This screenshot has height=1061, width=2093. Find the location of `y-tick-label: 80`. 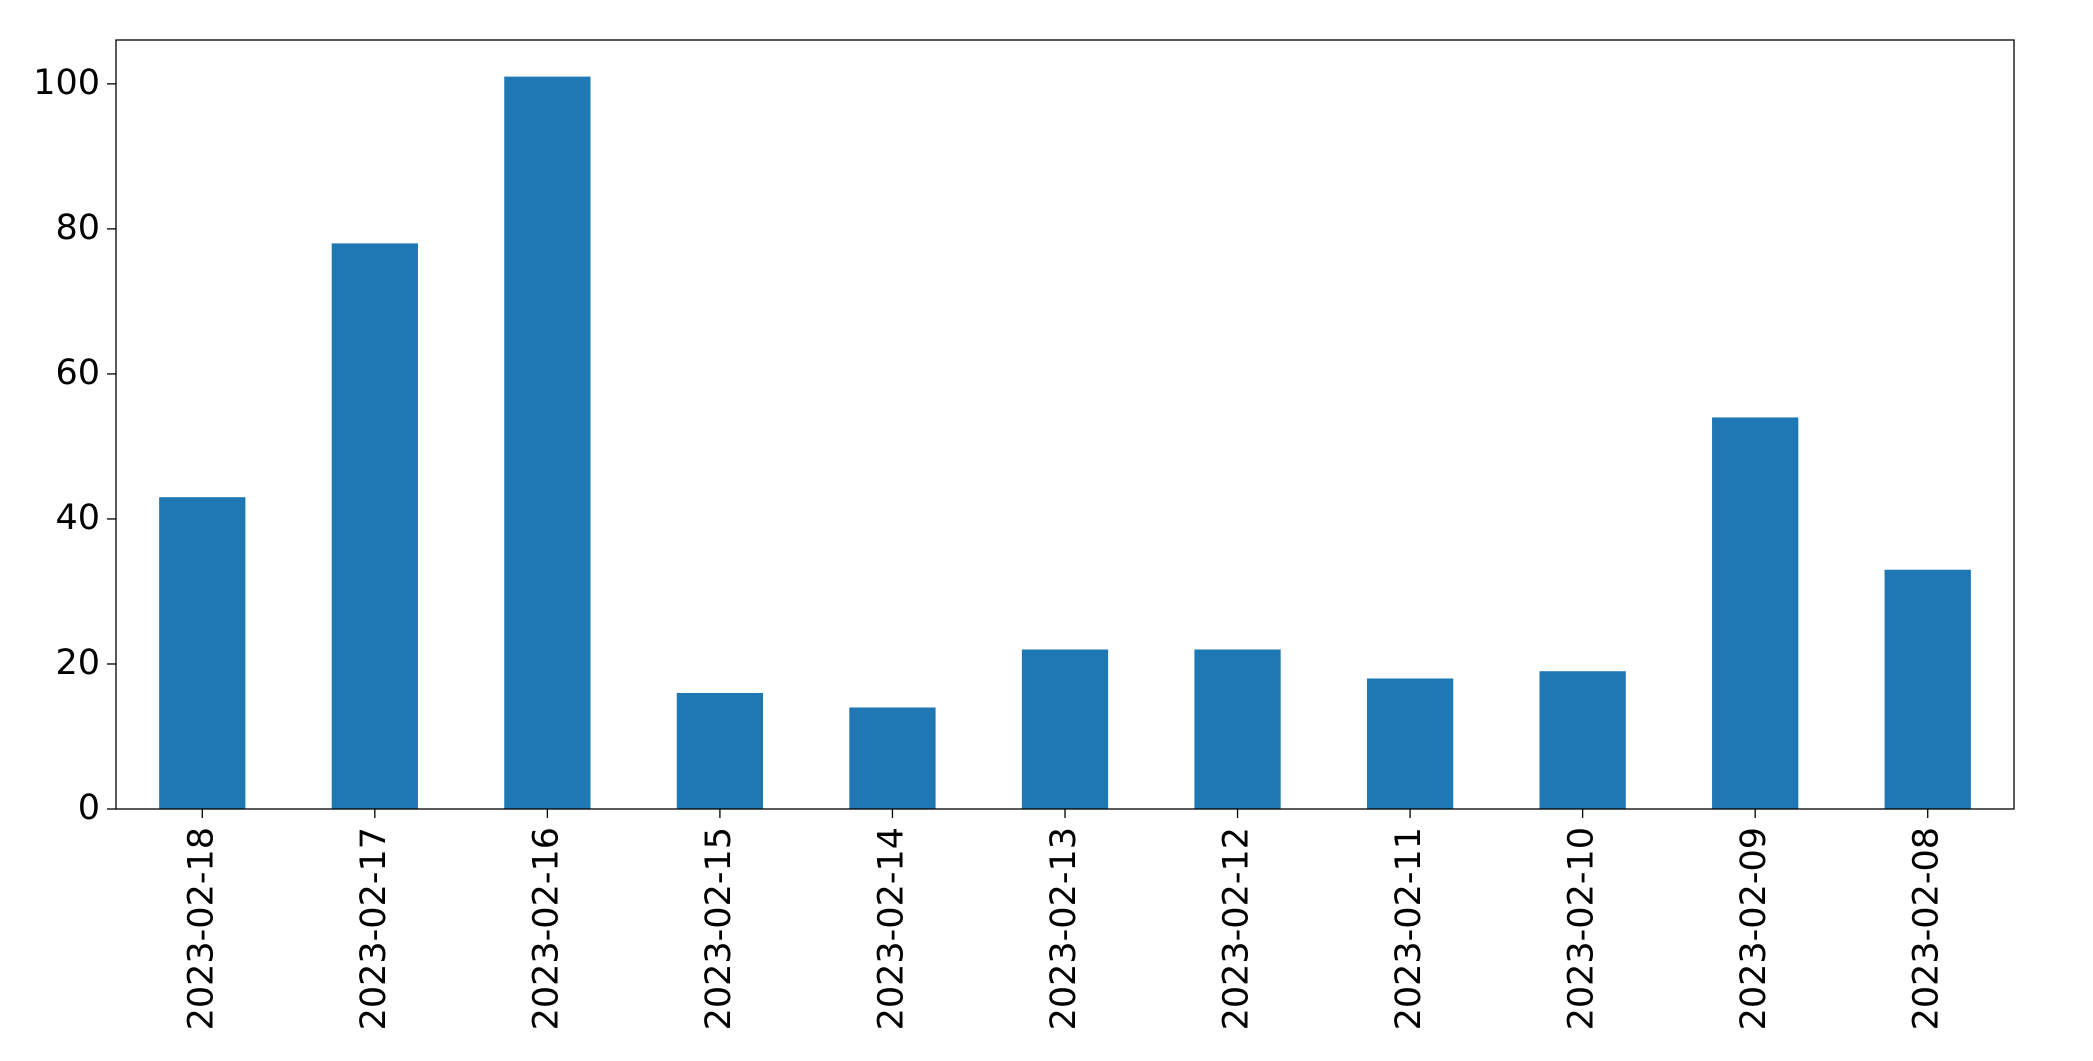

y-tick-label: 80 is located at coordinates (77, 228).